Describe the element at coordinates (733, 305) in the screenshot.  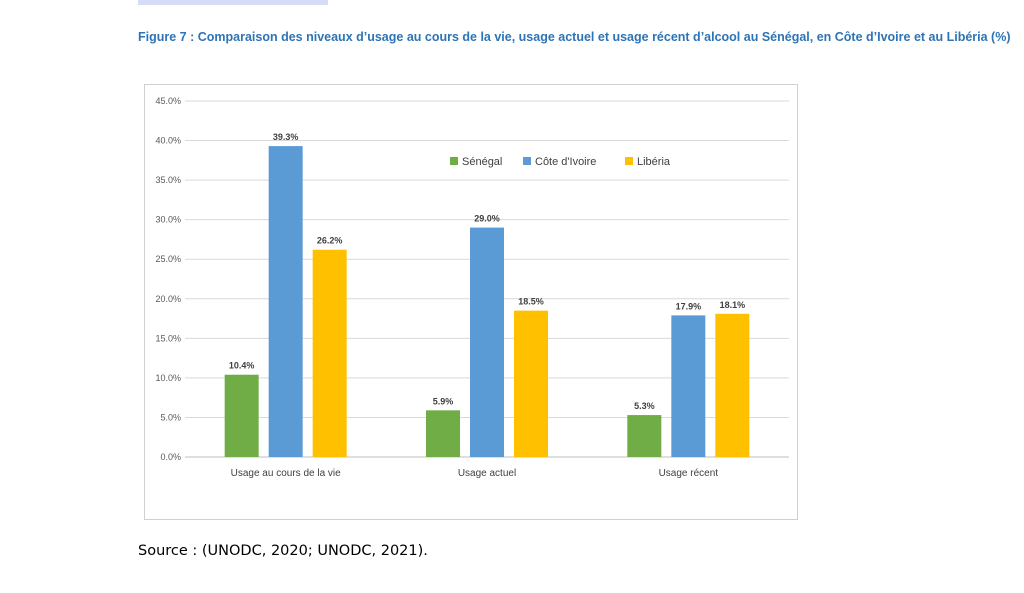
I see `data-label: 18.1%` at that location.